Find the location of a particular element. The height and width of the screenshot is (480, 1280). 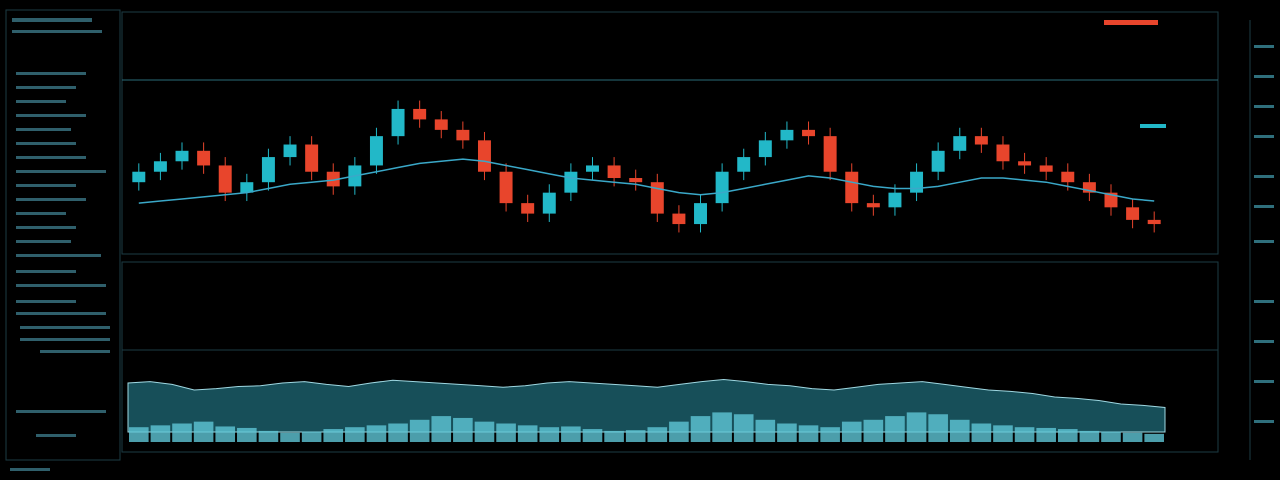

sidebar is located at coordinates (63, 235).